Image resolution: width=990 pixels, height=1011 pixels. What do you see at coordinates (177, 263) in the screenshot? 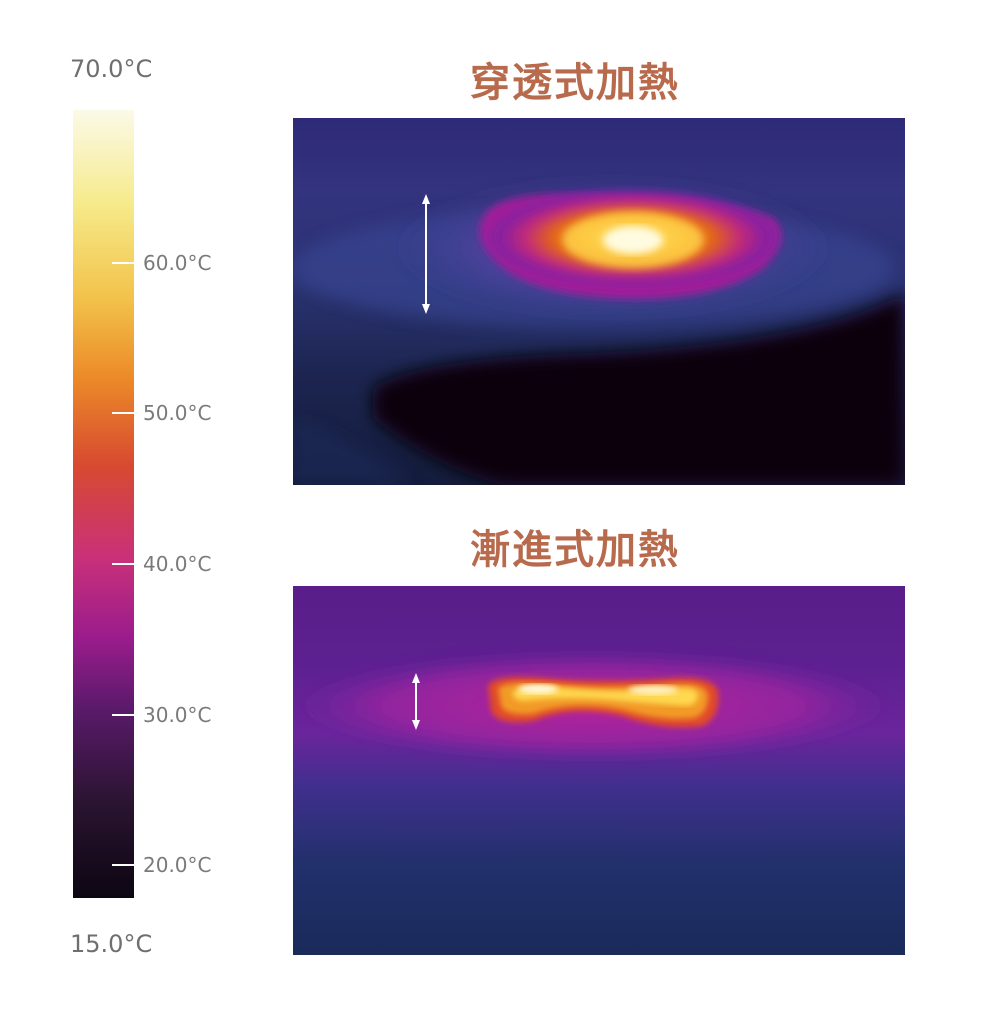
I see `tick-label-60: 60.0°C` at bounding box center [177, 263].